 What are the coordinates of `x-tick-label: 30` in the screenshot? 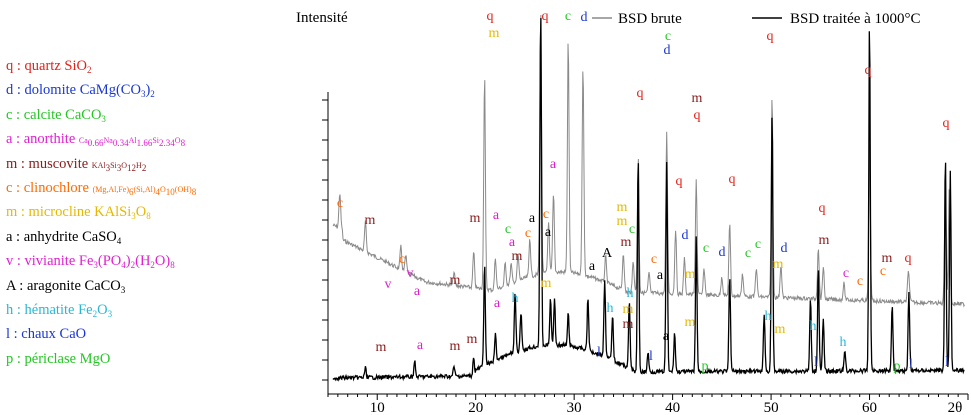 It's located at (574, 407).